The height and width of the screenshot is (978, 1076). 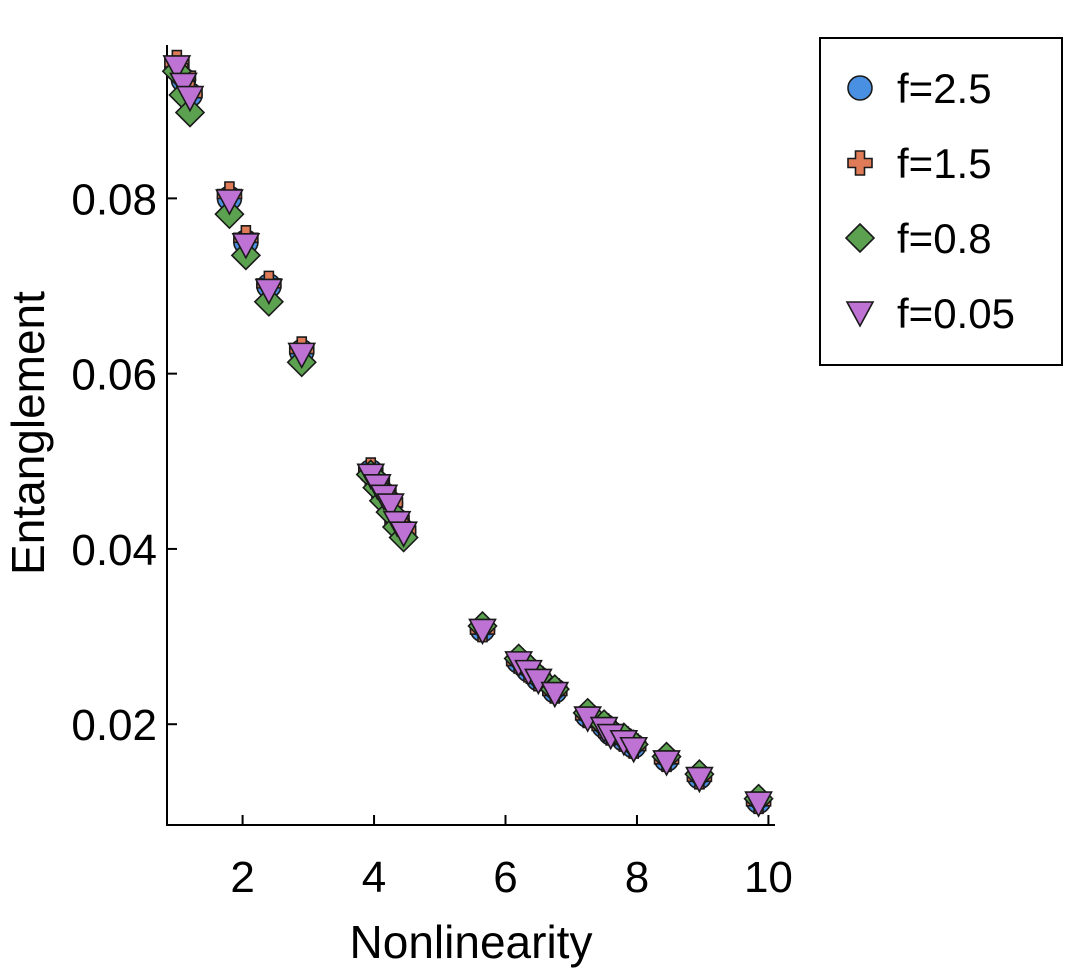 What do you see at coordinates (944, 88) in the screenshot?
I see `legend-label: f=2.5` at bounding box center [944, 88].